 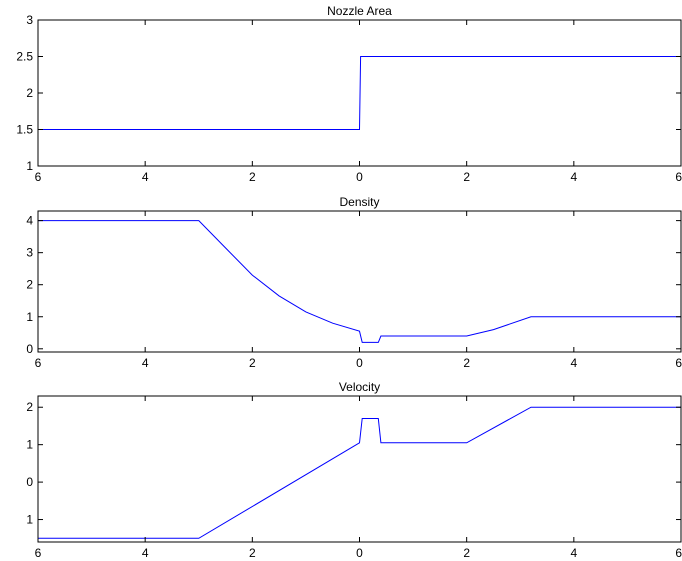 I want to click on series-line, so click(x=359, y=93).